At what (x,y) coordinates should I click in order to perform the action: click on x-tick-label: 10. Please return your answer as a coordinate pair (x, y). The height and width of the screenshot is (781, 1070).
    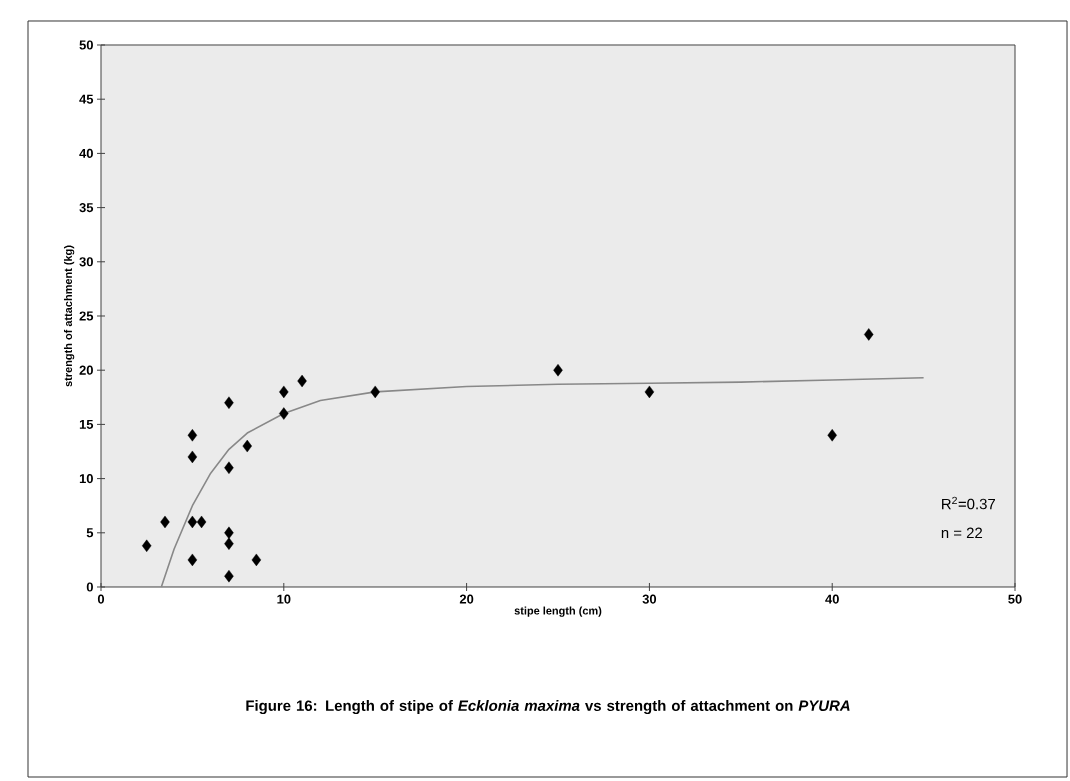
    Looking at the image, I should click on (284, 599).